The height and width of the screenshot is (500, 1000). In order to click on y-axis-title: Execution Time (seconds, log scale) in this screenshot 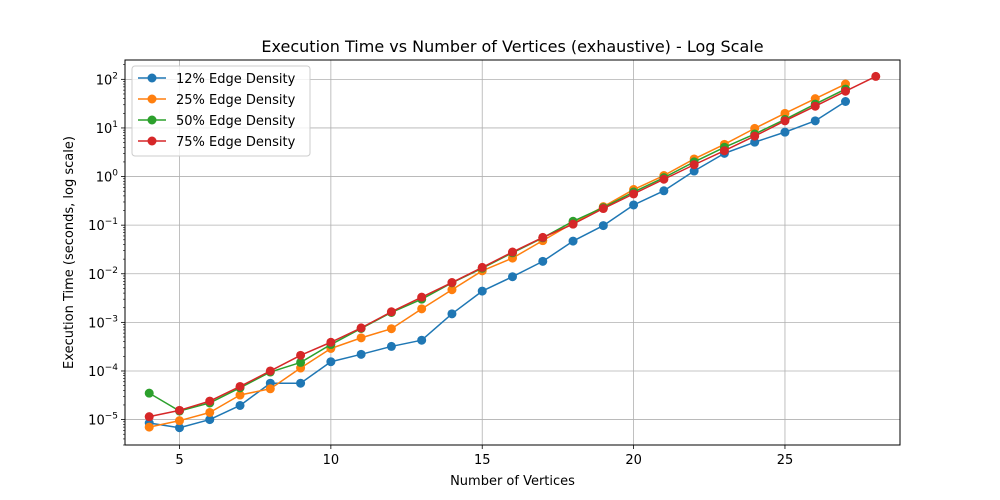, I will do `click(69, 252)`.